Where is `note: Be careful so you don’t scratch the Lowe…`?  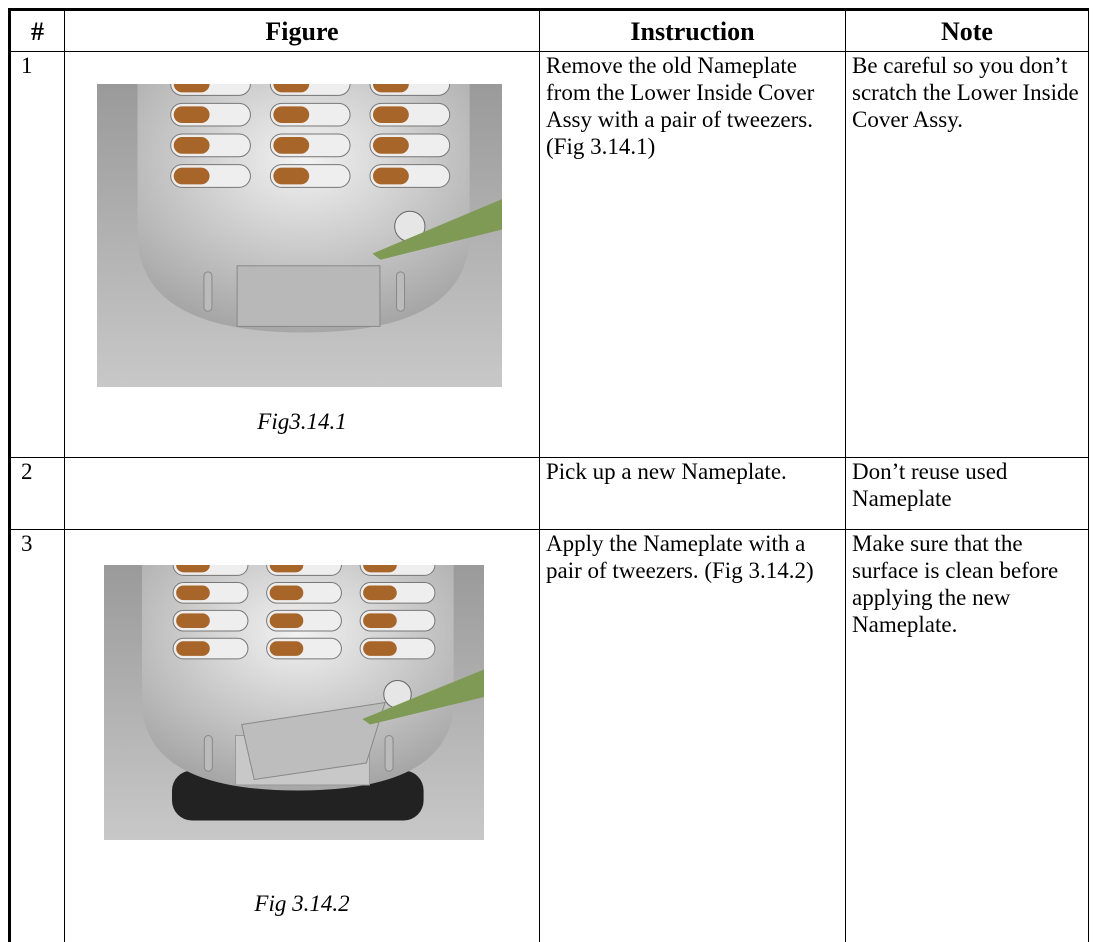
note: Be careful so you don’t scratch the Lowe… is located at coordinates (967, 254).